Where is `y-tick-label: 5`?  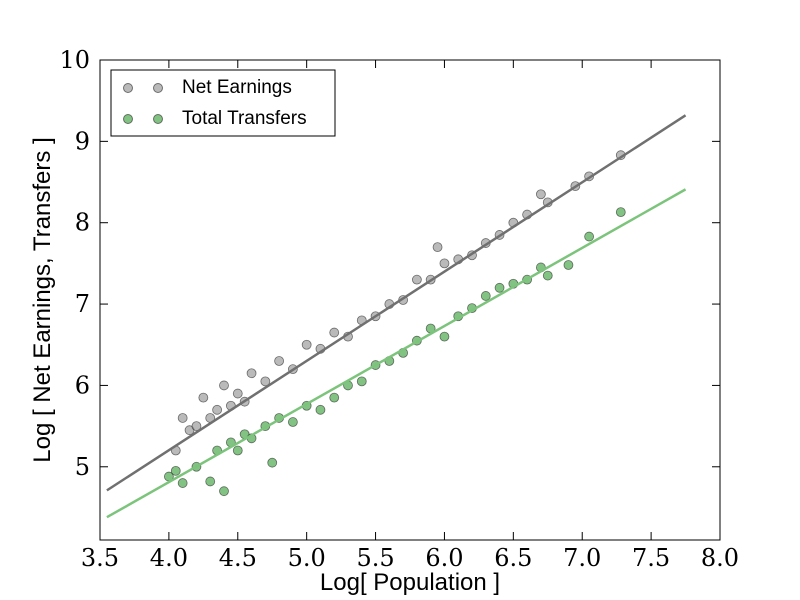
y-tick-label: 5 is located at coordinates (82, 467).